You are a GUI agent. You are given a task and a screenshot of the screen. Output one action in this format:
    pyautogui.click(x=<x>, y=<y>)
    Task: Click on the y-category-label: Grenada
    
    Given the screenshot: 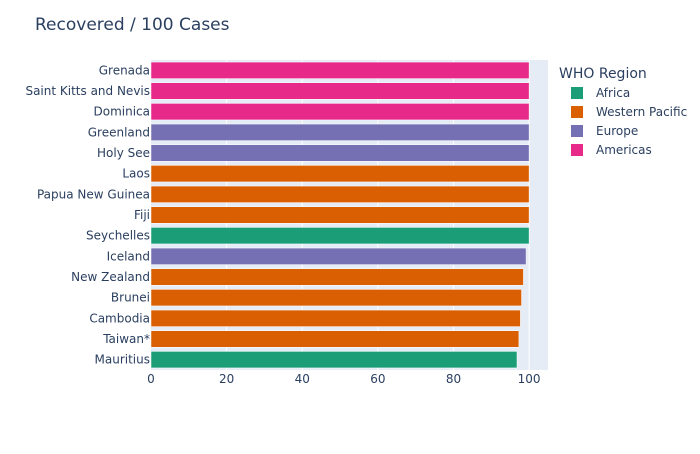 What is the action you would take?
    pyautogui.click(x=124, y=70)
    